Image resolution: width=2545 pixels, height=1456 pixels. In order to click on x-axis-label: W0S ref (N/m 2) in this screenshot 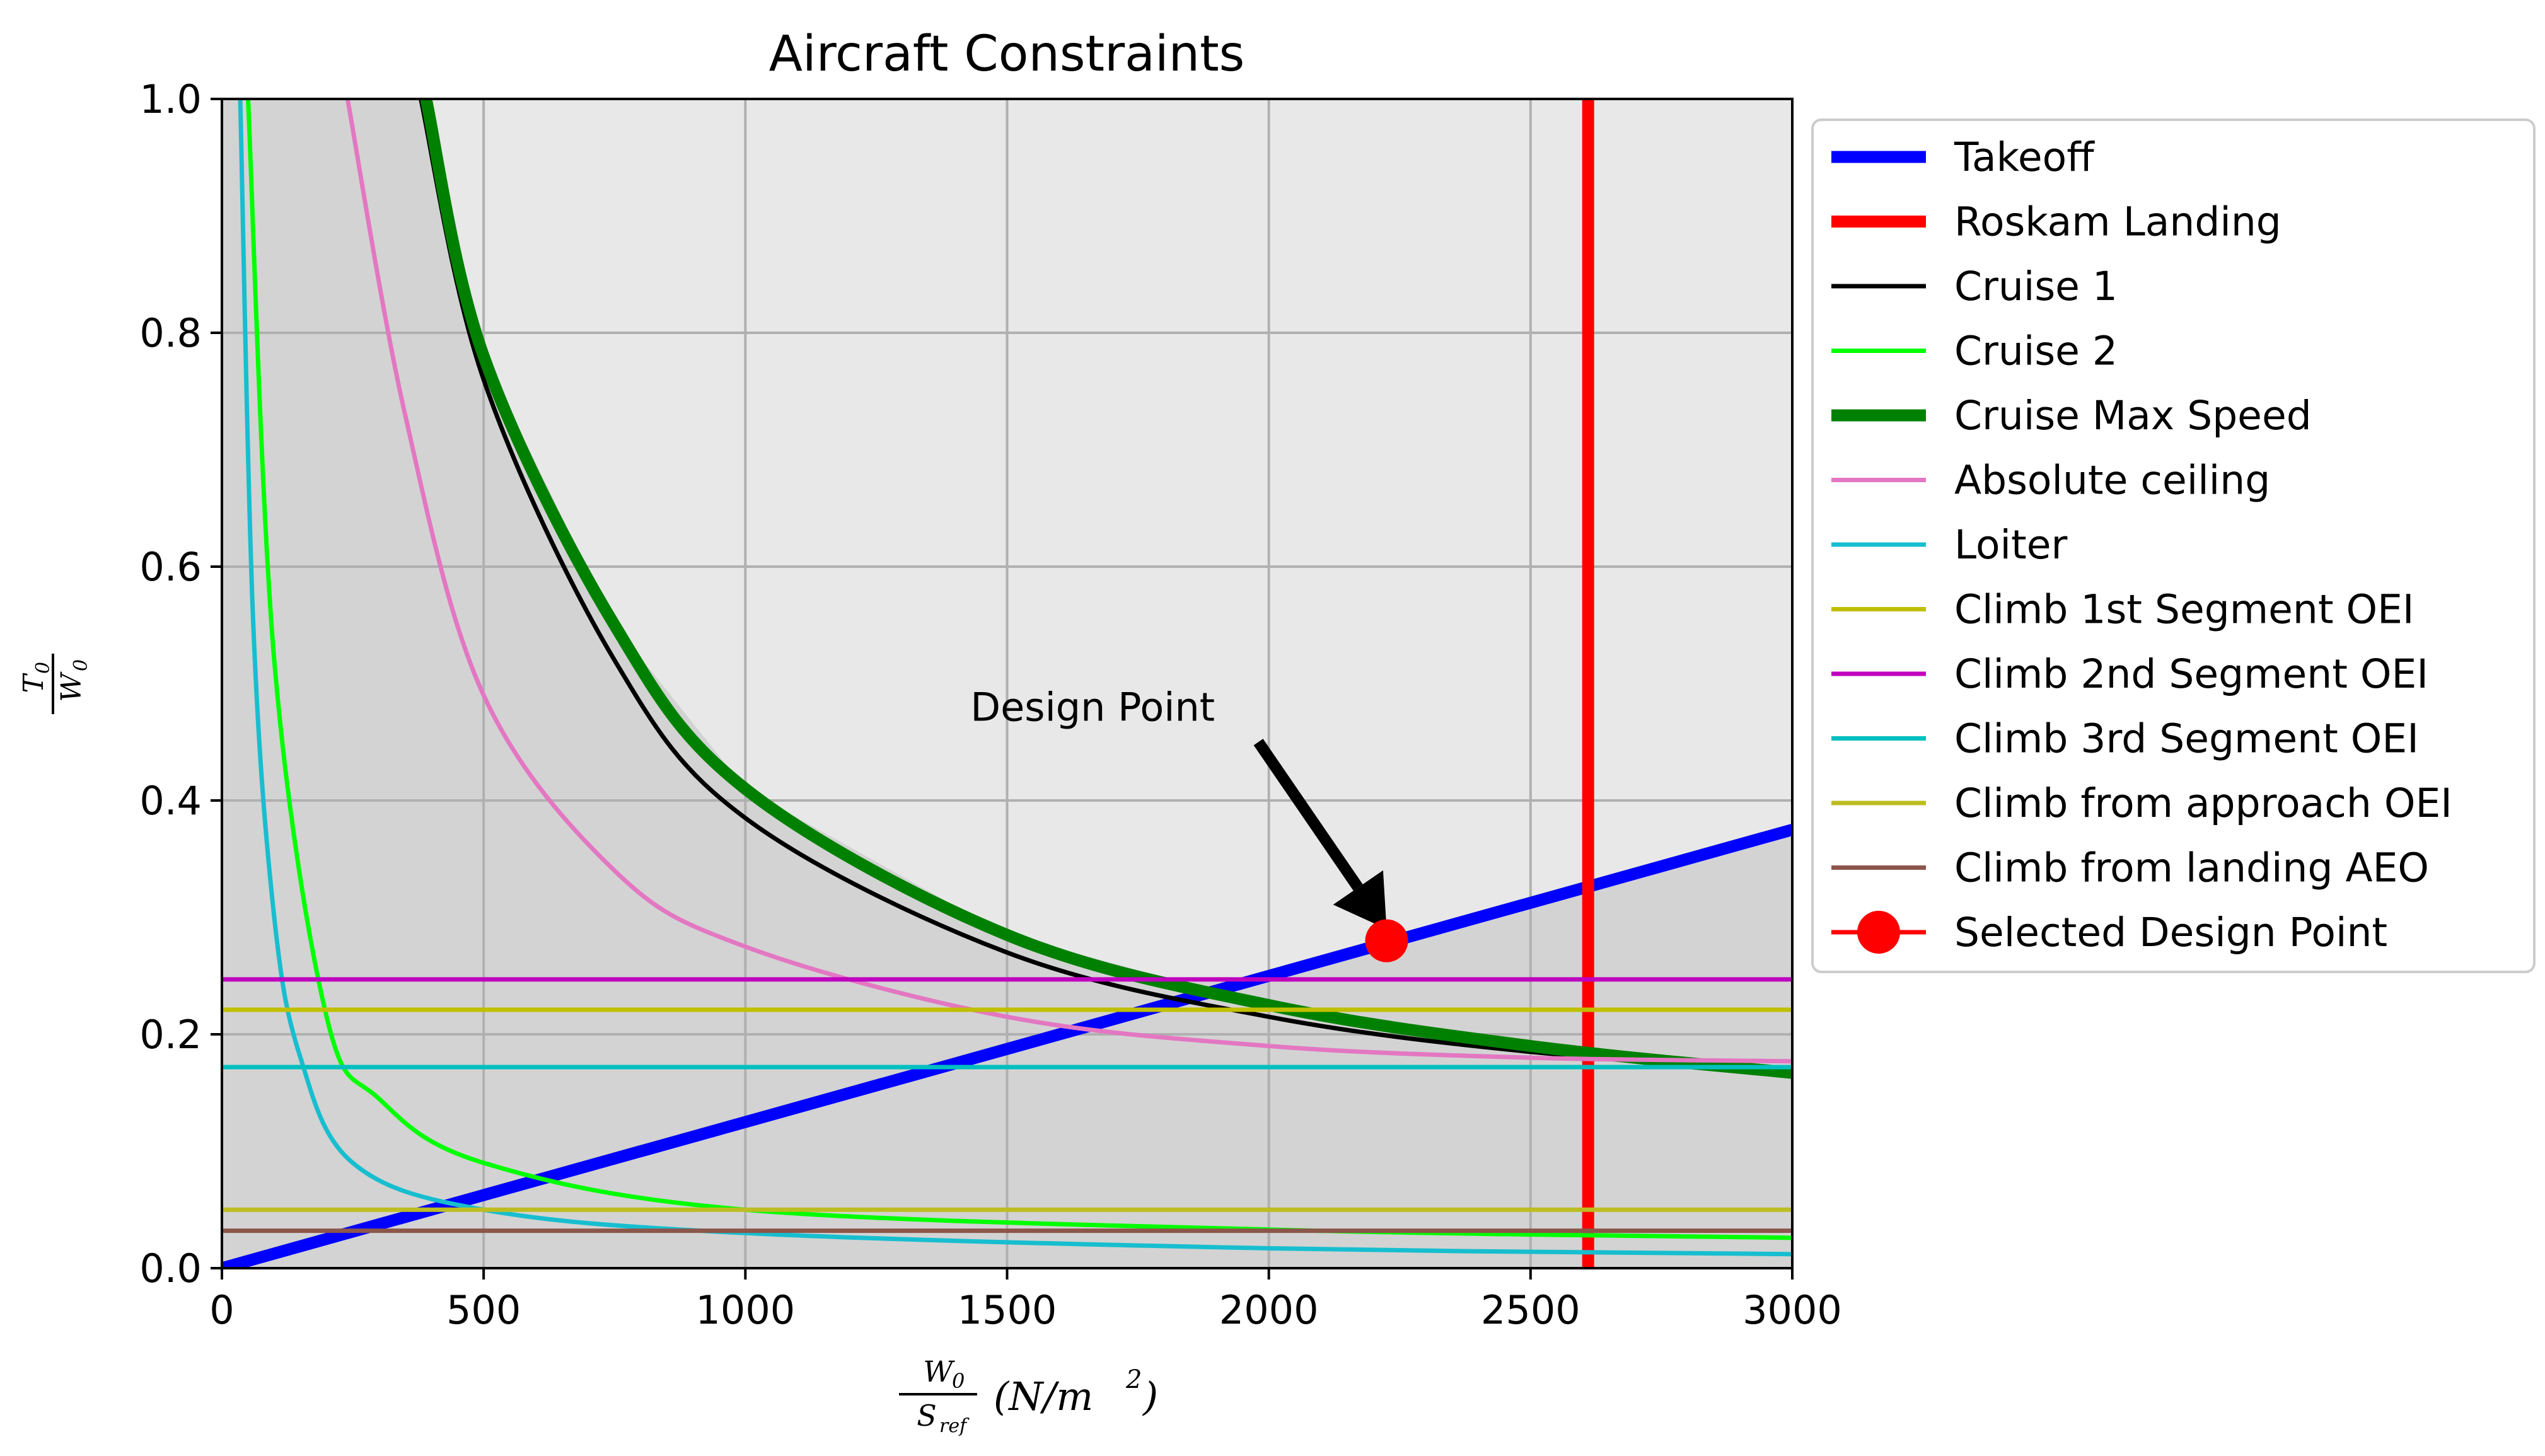, I will do `click(1028, 1396)`.